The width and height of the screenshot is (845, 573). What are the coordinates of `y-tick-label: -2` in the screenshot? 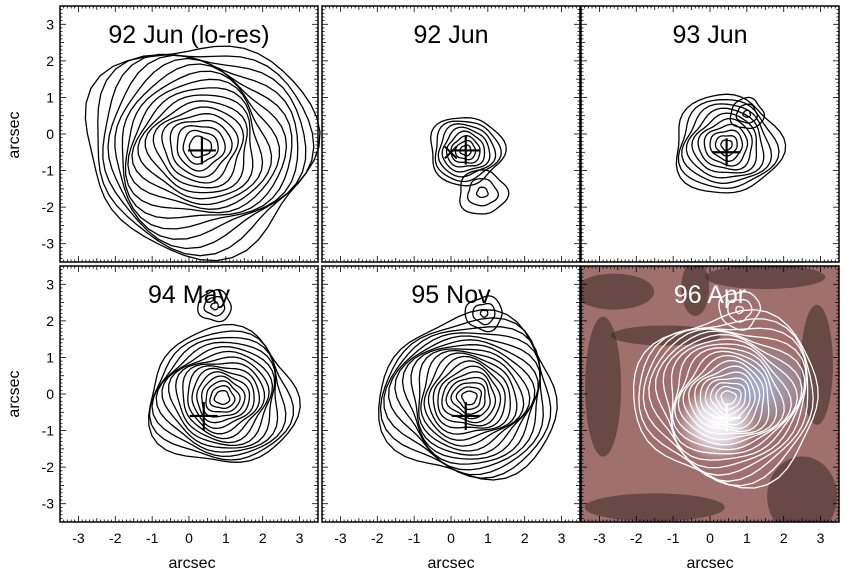 It's located at (48, 467).